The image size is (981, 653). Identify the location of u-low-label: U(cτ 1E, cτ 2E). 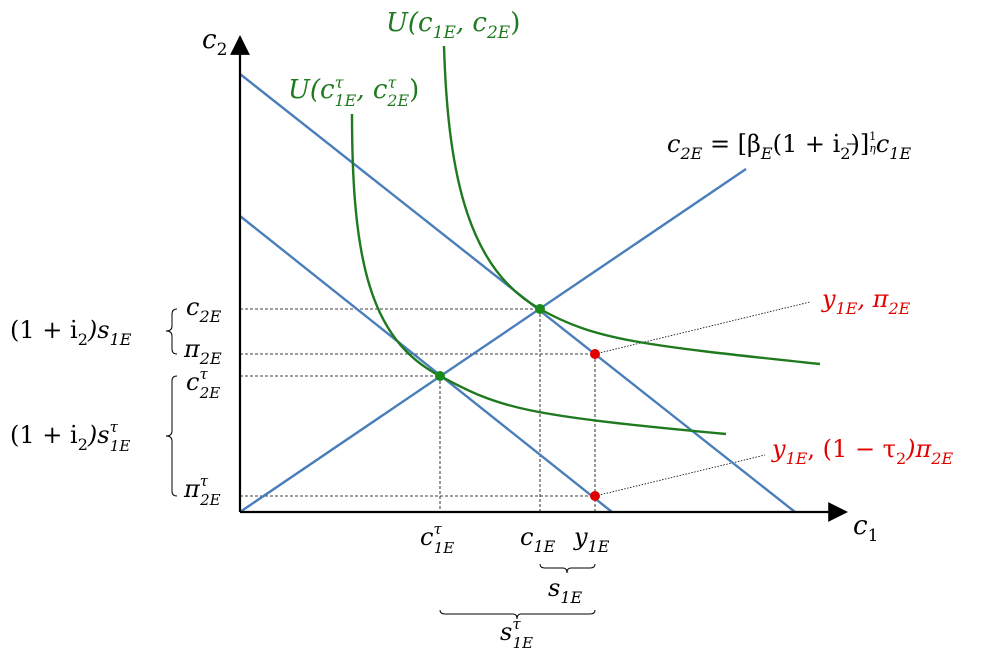
(353, 91).